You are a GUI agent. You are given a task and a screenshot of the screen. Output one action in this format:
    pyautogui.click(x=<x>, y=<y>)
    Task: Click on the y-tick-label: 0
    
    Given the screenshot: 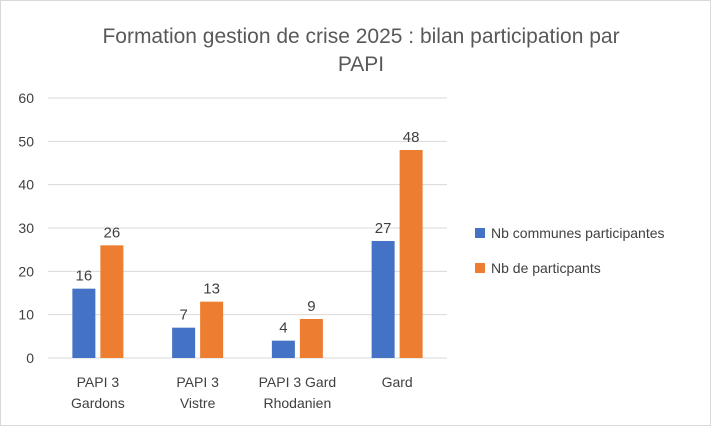 What is the action you would take?
    pyautogui.click(x=30, y=358)
    